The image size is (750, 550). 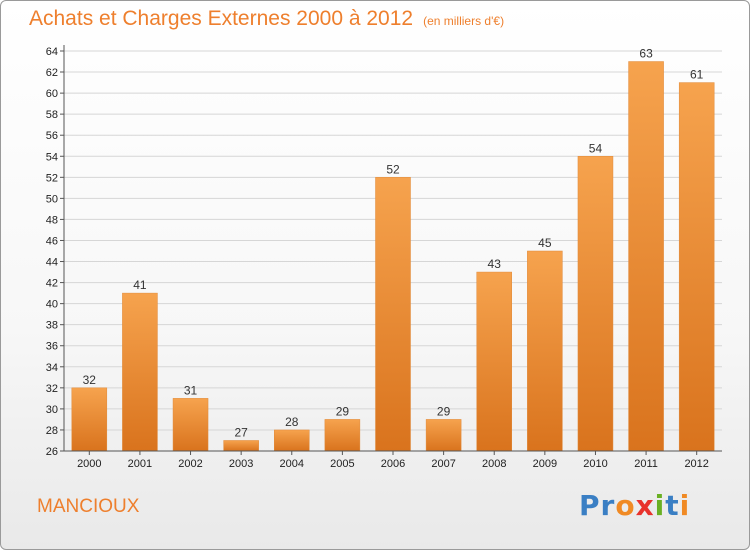 What do you see at coordinates (443, 435) in the screenshot?
I see `bar-2007` at bounding box center [443, 435].